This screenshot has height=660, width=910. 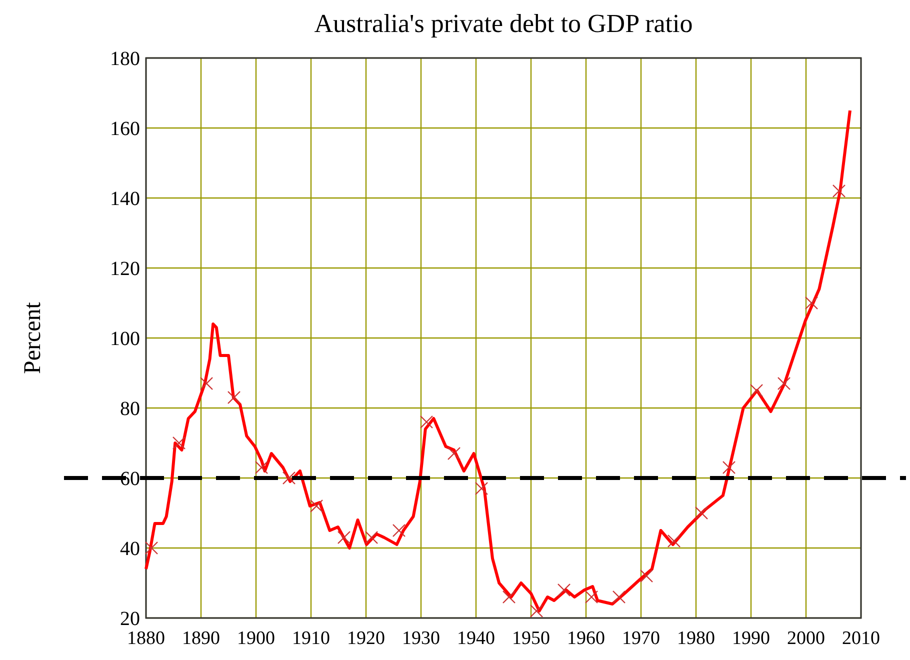 I want to click on y-tick-label: 180, so click(x=125, y=59).